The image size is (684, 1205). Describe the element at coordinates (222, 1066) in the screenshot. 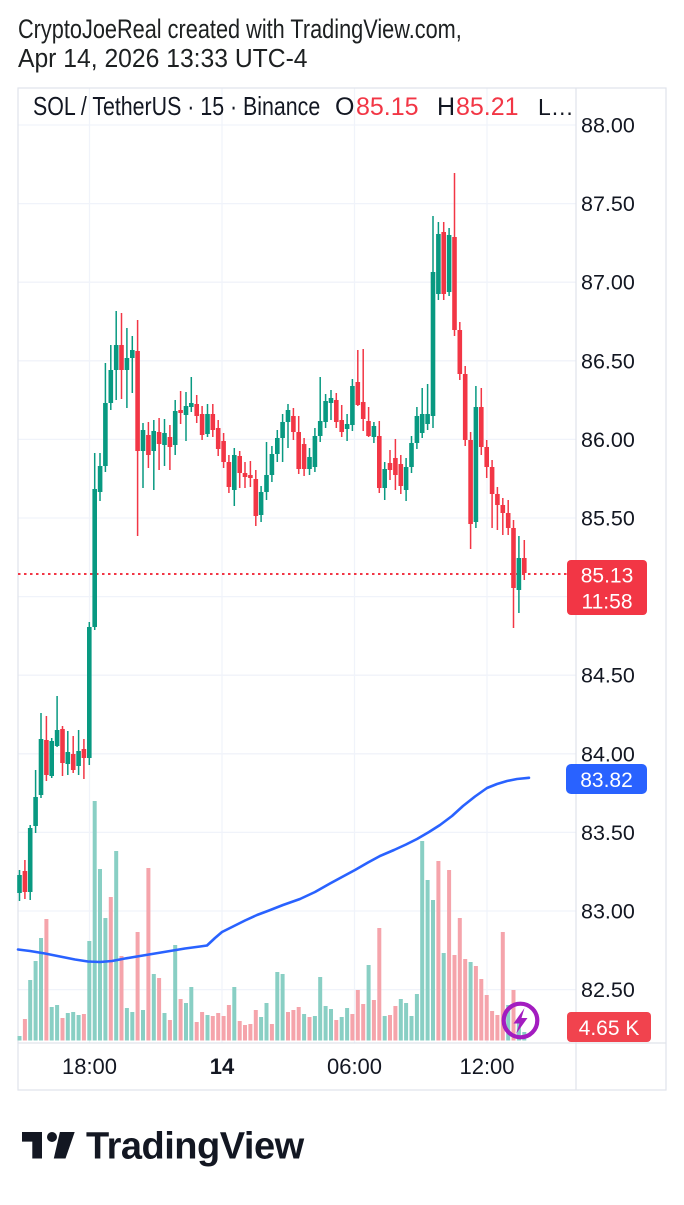

I see `svg-text: 14` at that location.